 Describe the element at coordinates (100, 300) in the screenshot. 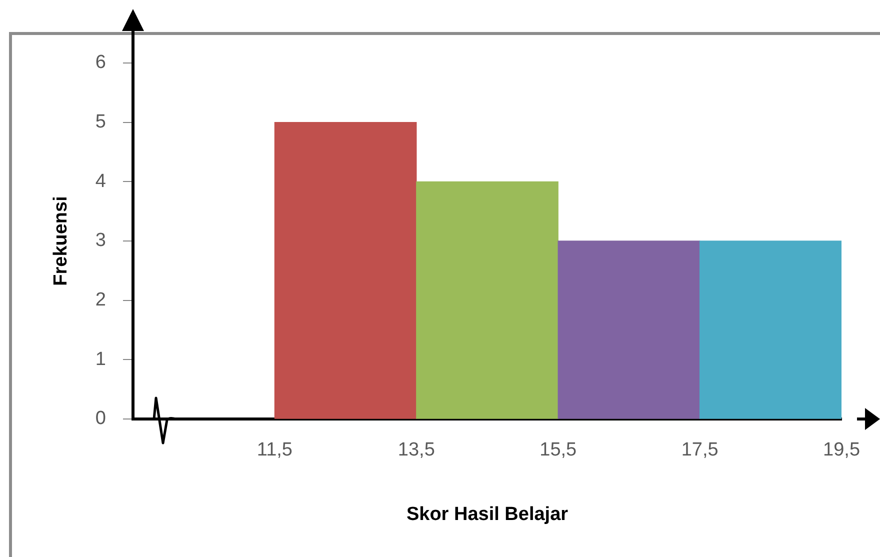

I see `y-tick-label: 2` at that location.